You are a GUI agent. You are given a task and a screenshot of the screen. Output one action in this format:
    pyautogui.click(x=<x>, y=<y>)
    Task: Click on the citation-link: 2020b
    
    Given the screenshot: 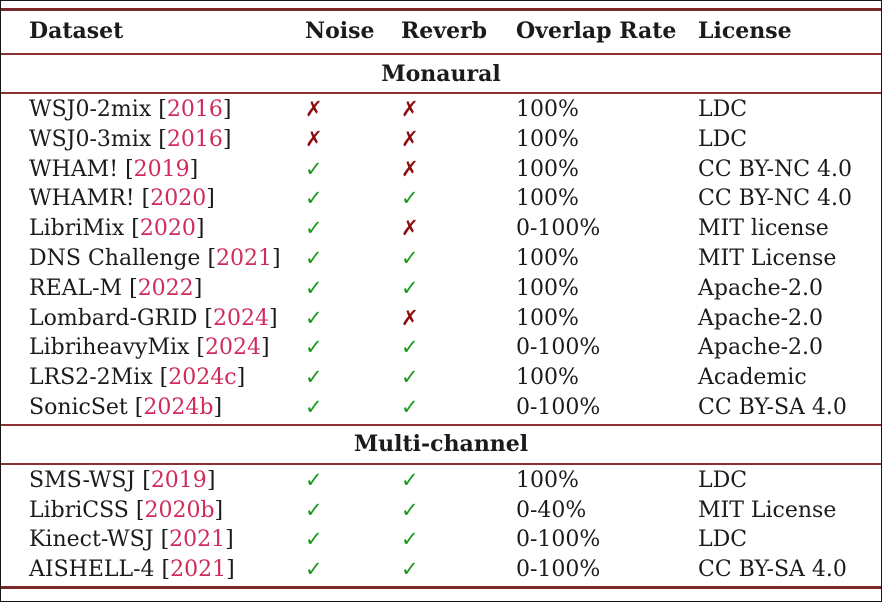 What is the action you would take?
    pyautogui.click(x=179, y=510)
    